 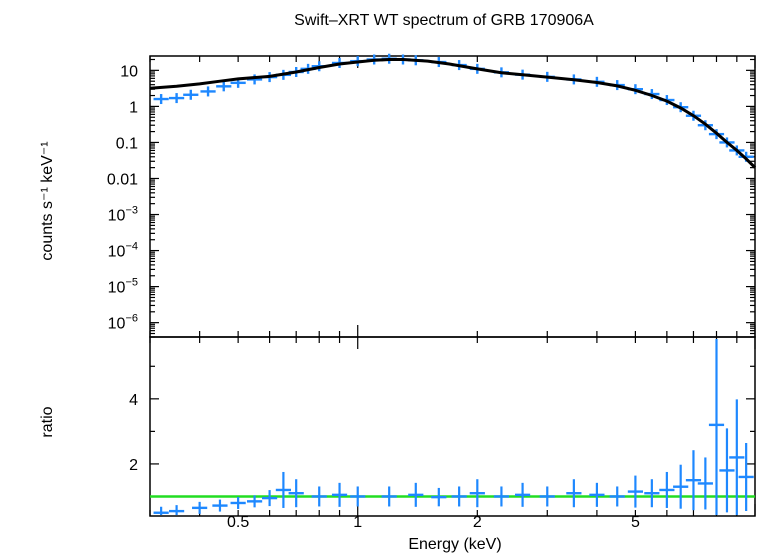 What do you see at coordinates (122, 179) in the screenshot?
I see `y-tick-label: 0.01` at bounding box center [122, 179].